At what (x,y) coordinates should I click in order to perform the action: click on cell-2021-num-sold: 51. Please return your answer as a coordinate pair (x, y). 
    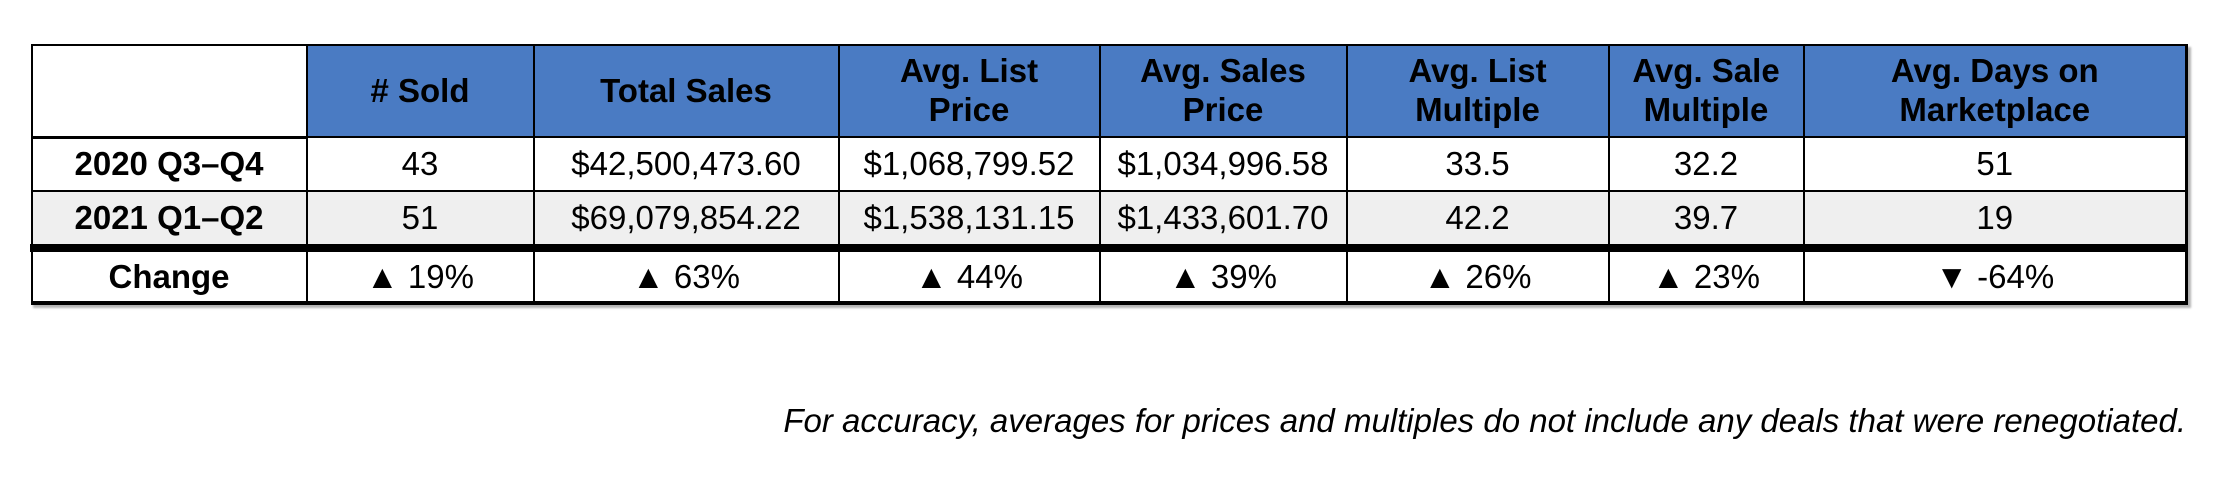
    Looking at the image, I should click on (420, 218).